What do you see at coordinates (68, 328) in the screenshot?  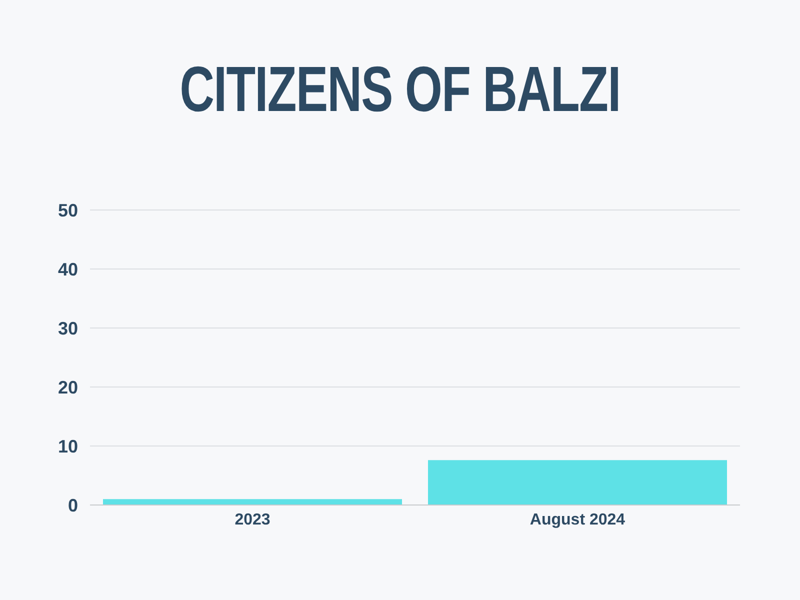 I see `y-tick-label: 30` at bounding box center [68, 328].